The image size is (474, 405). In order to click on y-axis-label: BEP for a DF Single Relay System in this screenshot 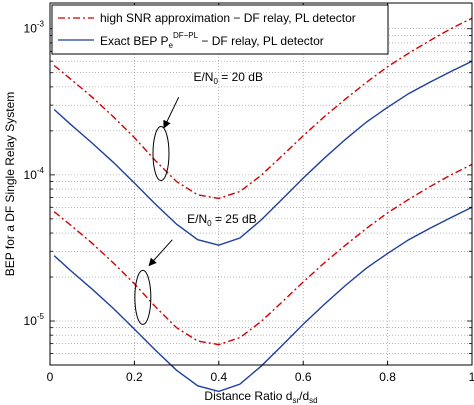, I will do `click(10, 184)`.